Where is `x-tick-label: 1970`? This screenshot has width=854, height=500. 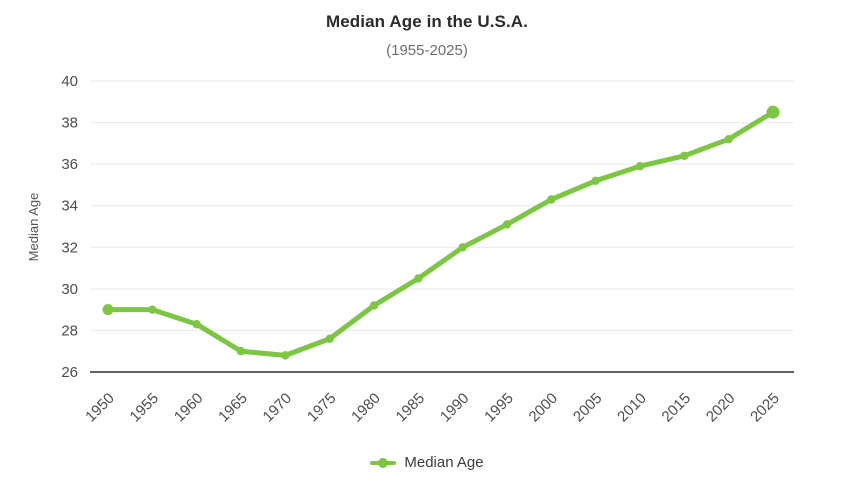 x-tick-label: 1970 is located at coordinates (278, 408).